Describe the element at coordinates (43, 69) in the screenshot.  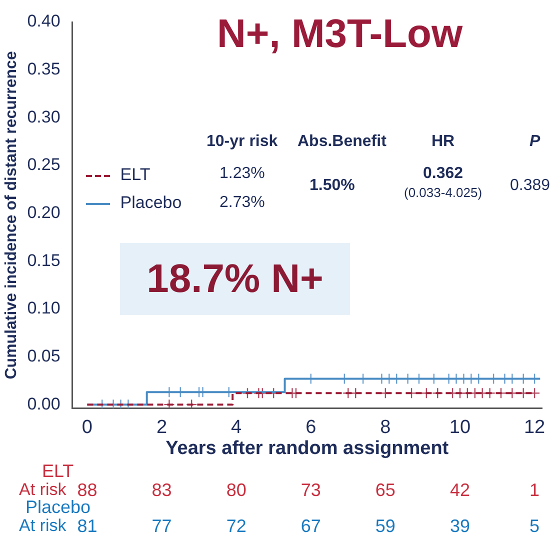
I see `y-tick-label: 0.35` at that location.